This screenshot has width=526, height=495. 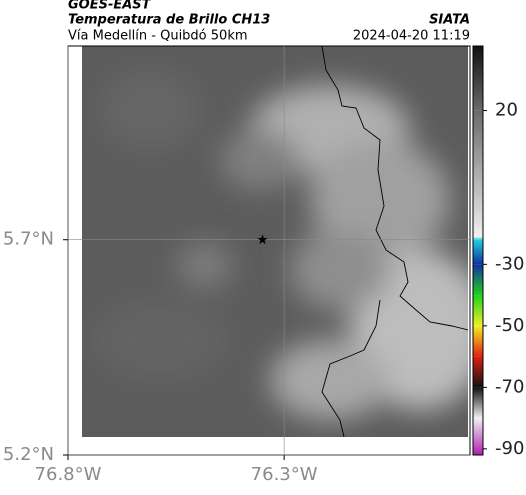 What do you see at coordinates (28, 239) in the screenshot?
I see `y-tick-label: 5.7°N` at bounding box center [28, 239].